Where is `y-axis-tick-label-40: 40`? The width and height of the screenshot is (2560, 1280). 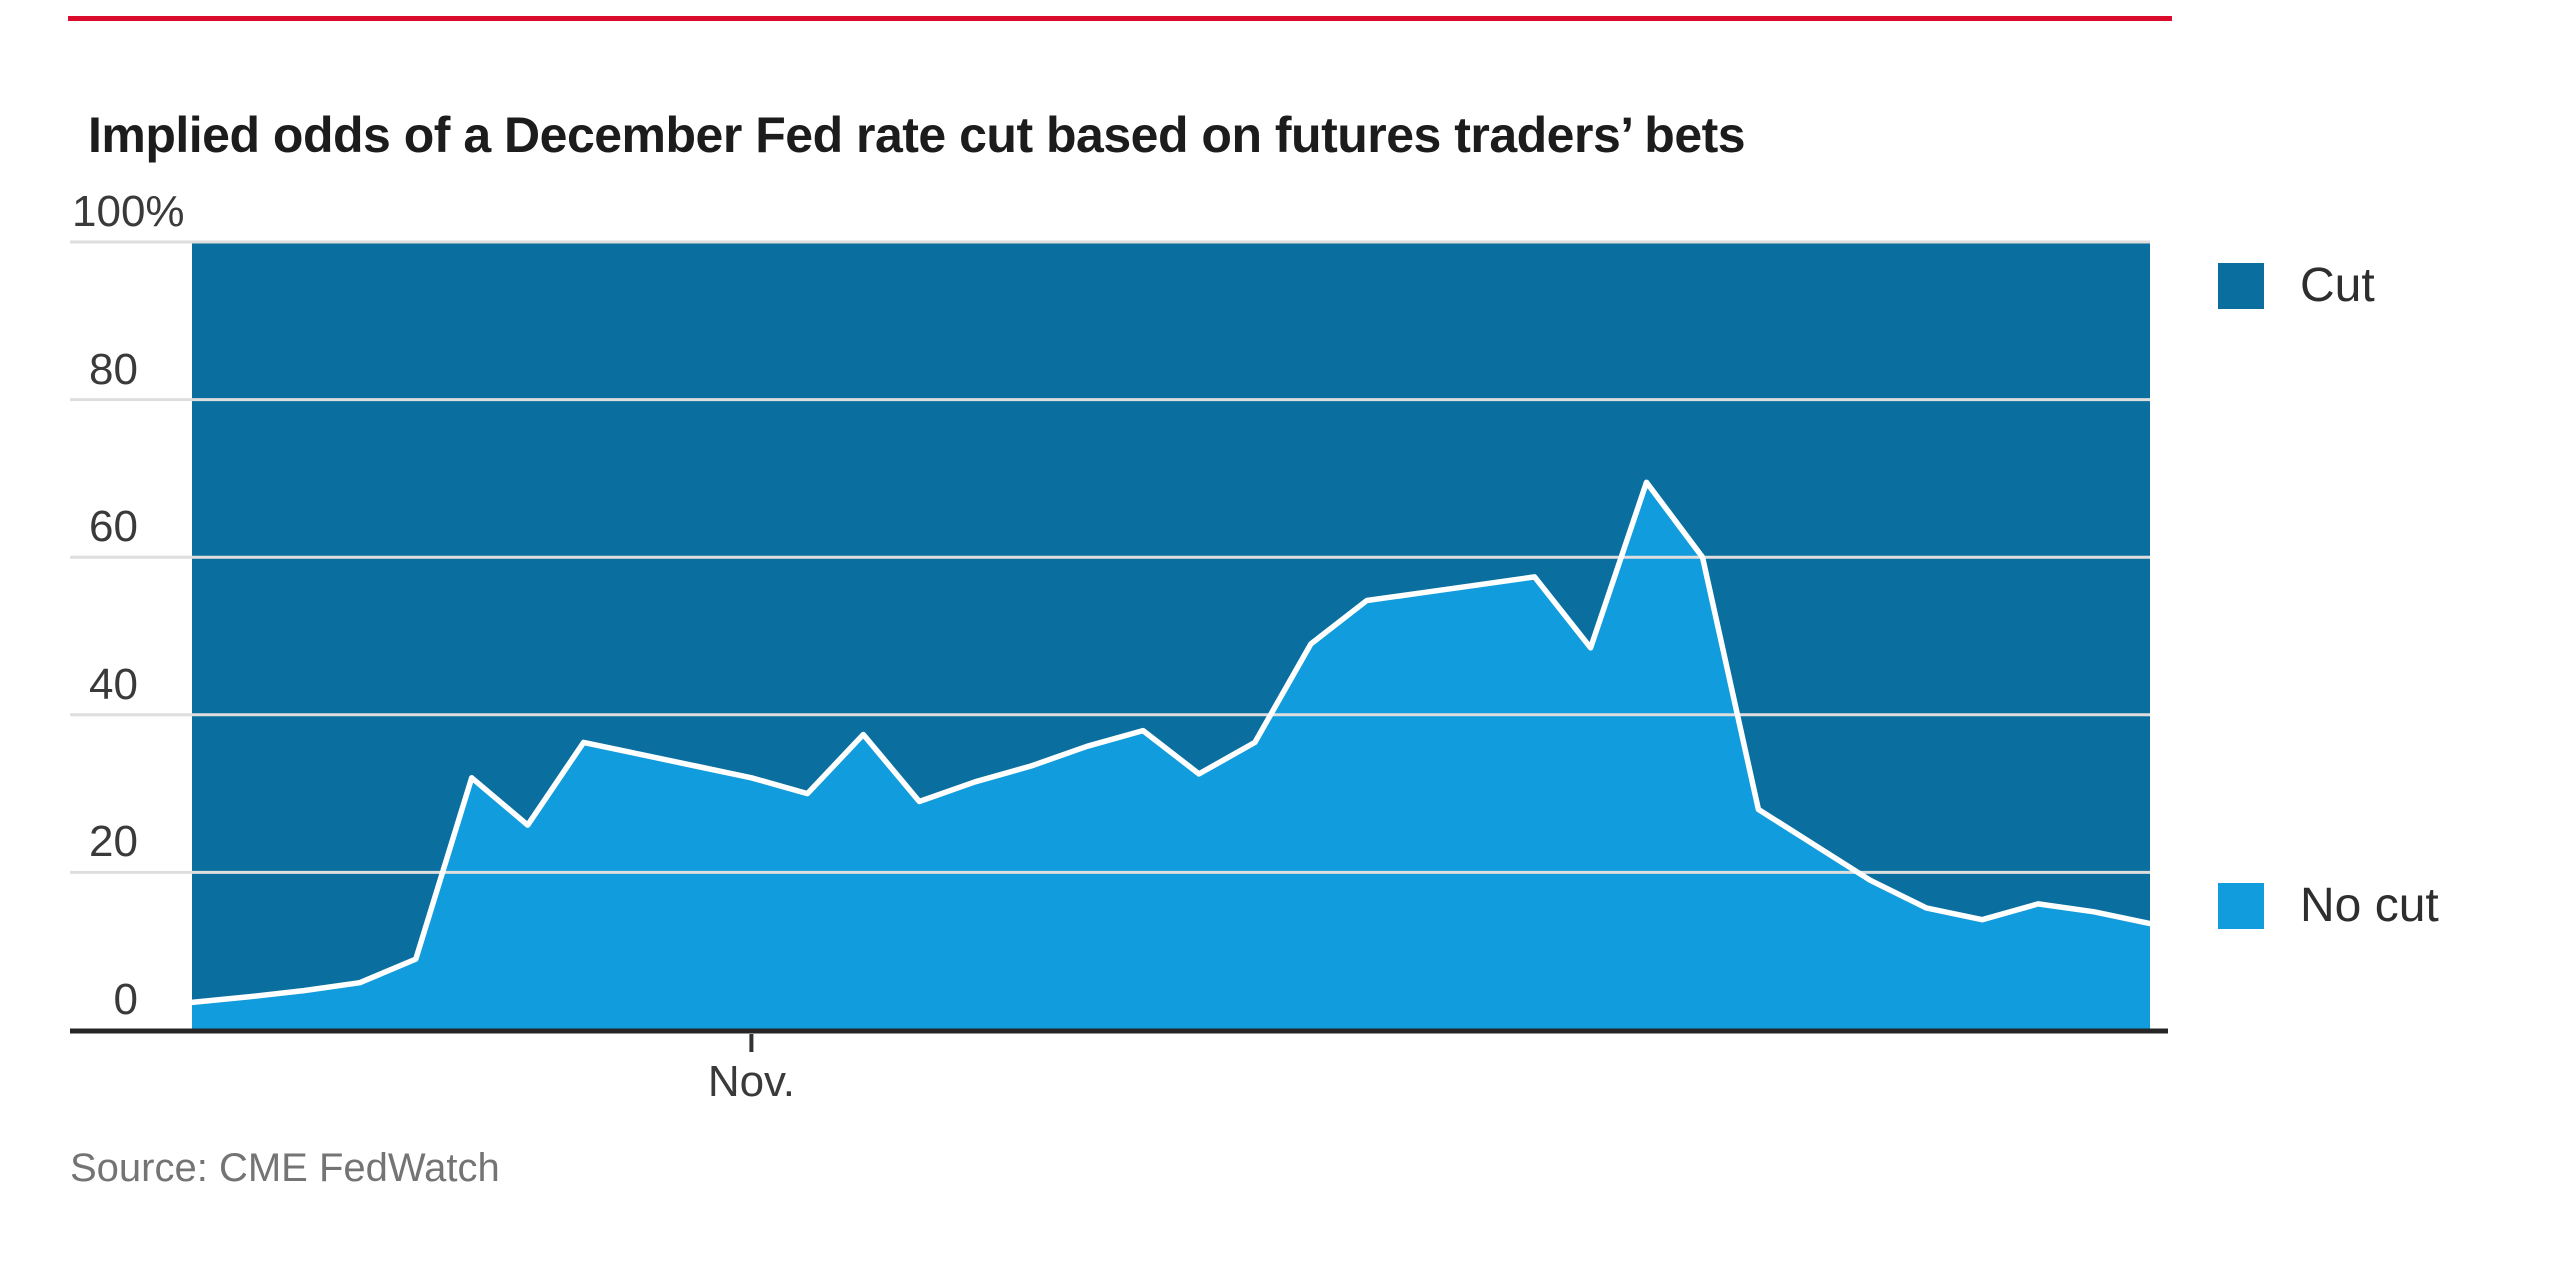 y-axis-tick-label-40: 40 is located at coordinates (113, 684).